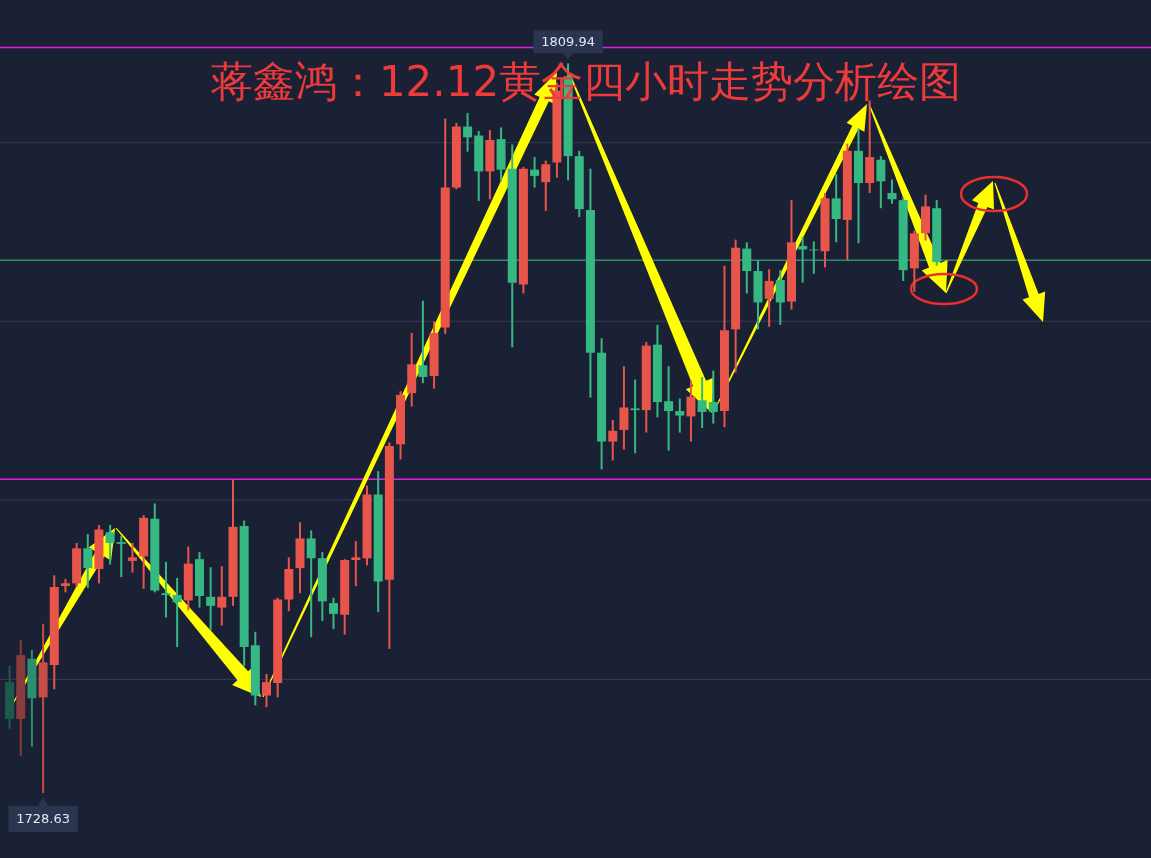  Describe the element at coordinates (43, 819) in the screenshot. I see `annotation: 1728.63` at that location.